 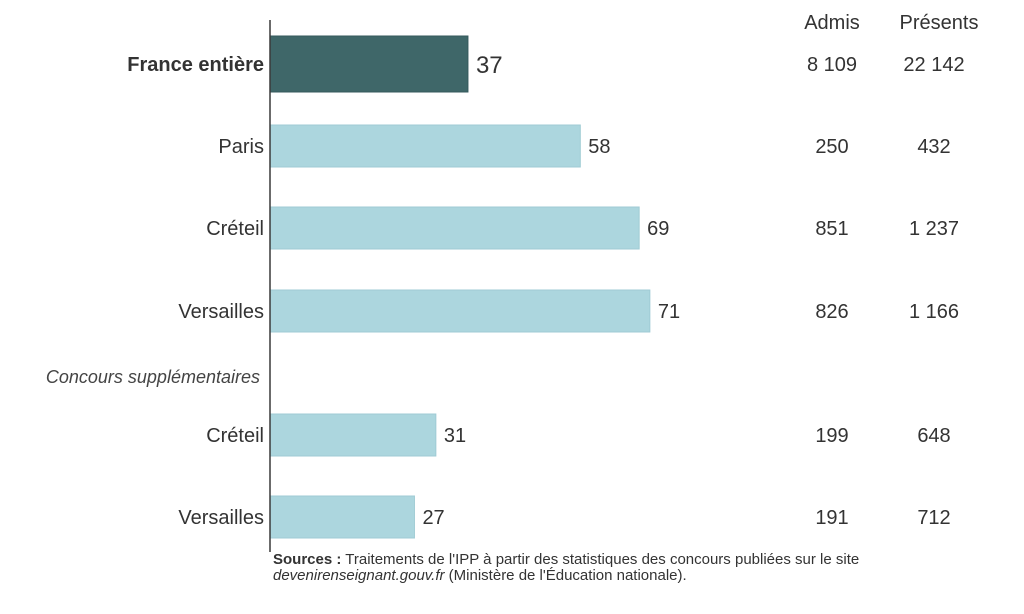 I want to click on admis-value: 851, so click(x=831, y=229).